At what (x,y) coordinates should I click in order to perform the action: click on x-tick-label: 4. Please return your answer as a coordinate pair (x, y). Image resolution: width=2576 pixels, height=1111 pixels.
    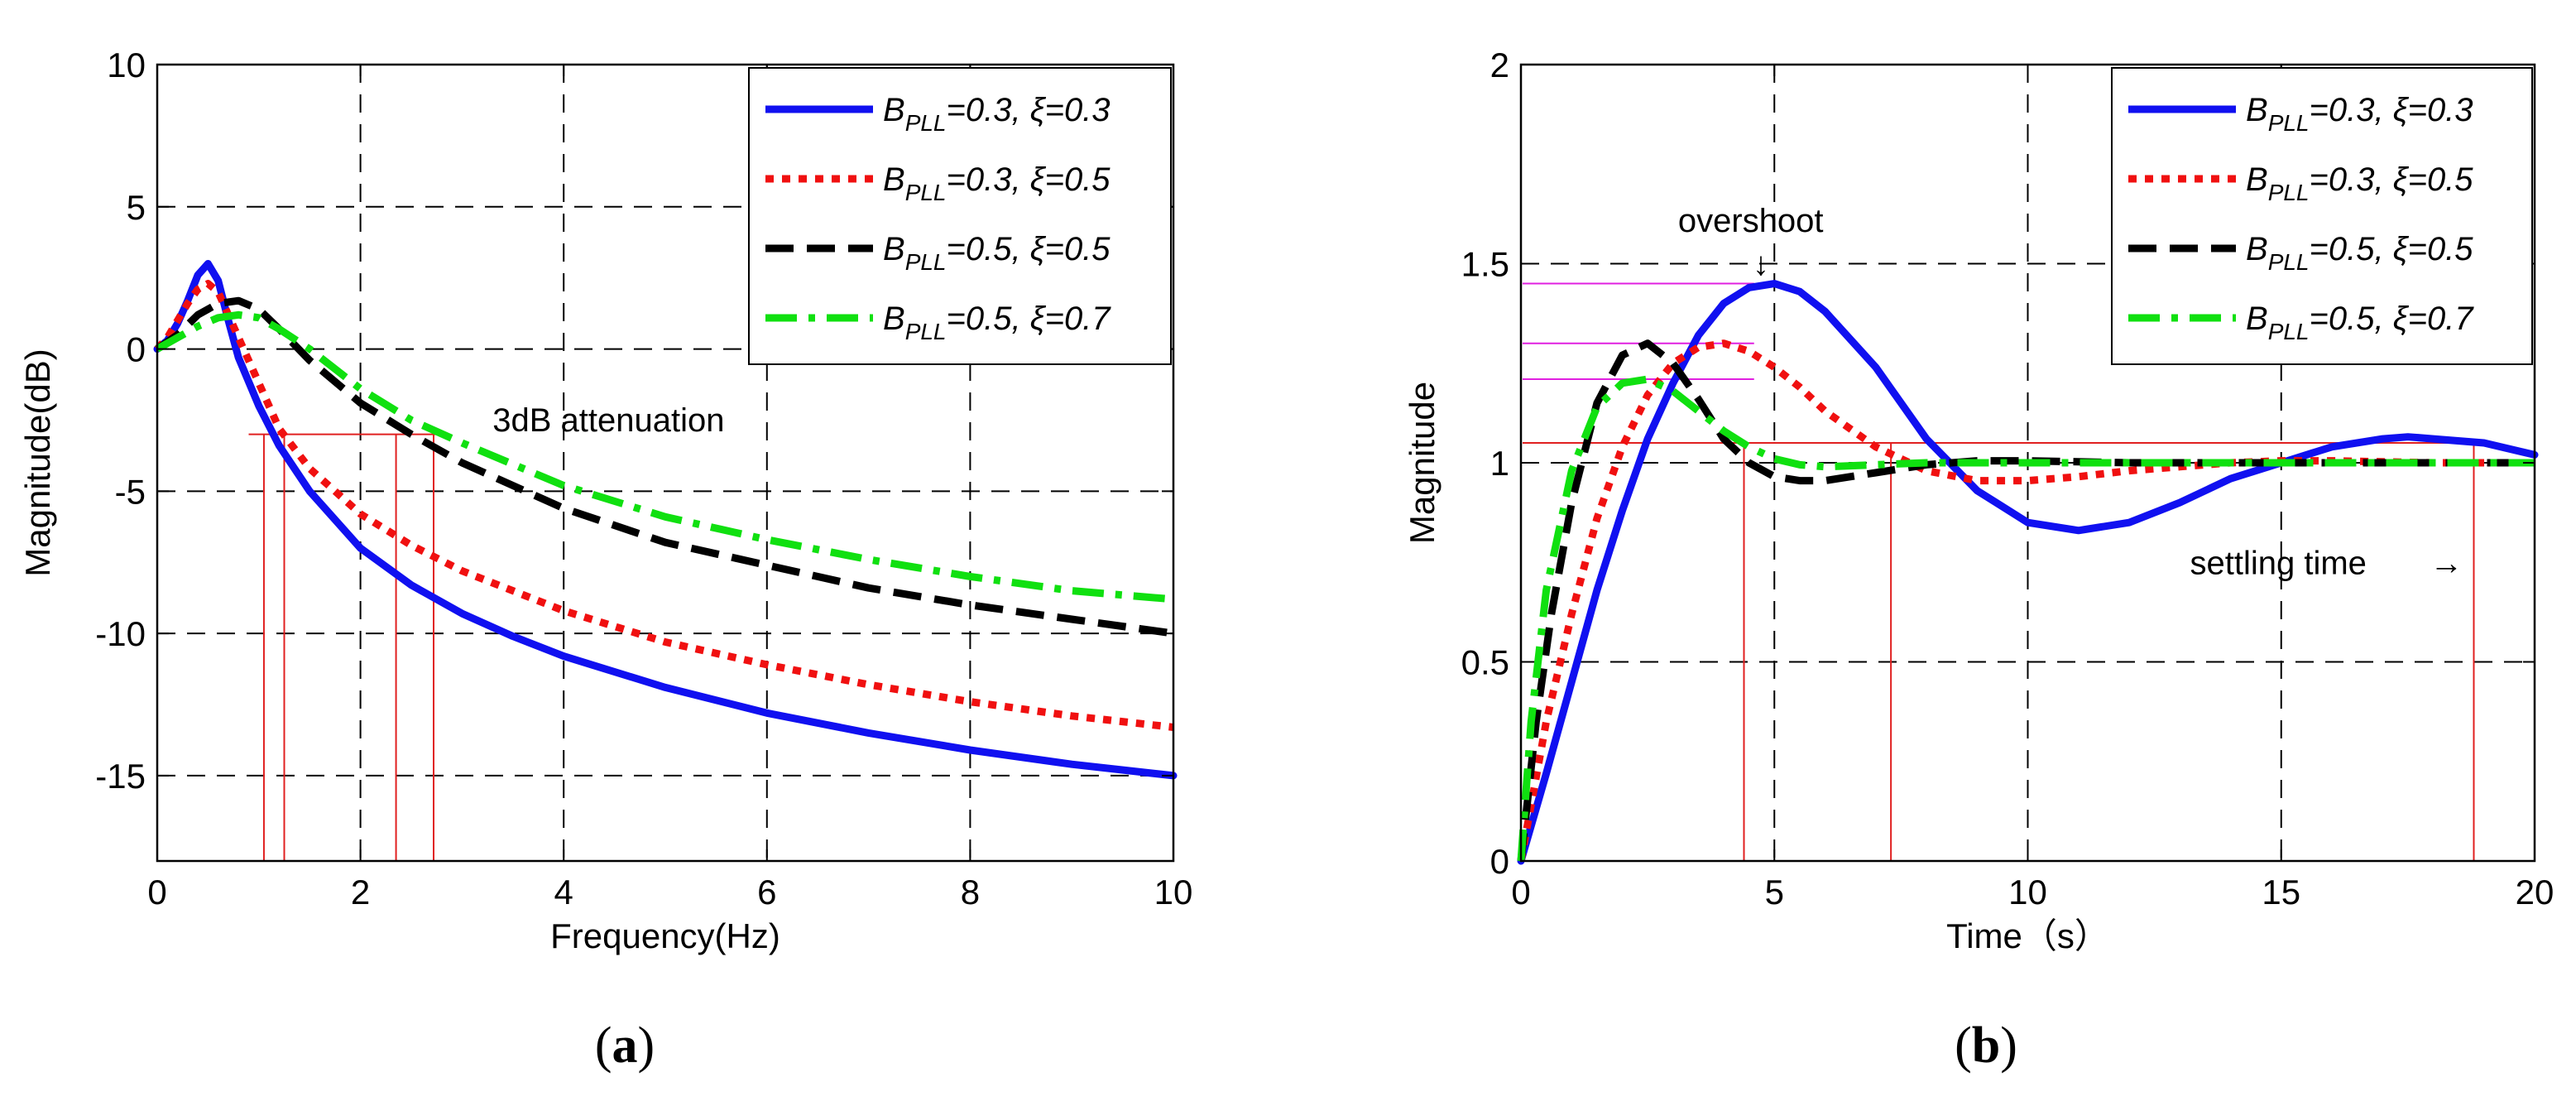
    Looking at the image, I should click on (564, 892).